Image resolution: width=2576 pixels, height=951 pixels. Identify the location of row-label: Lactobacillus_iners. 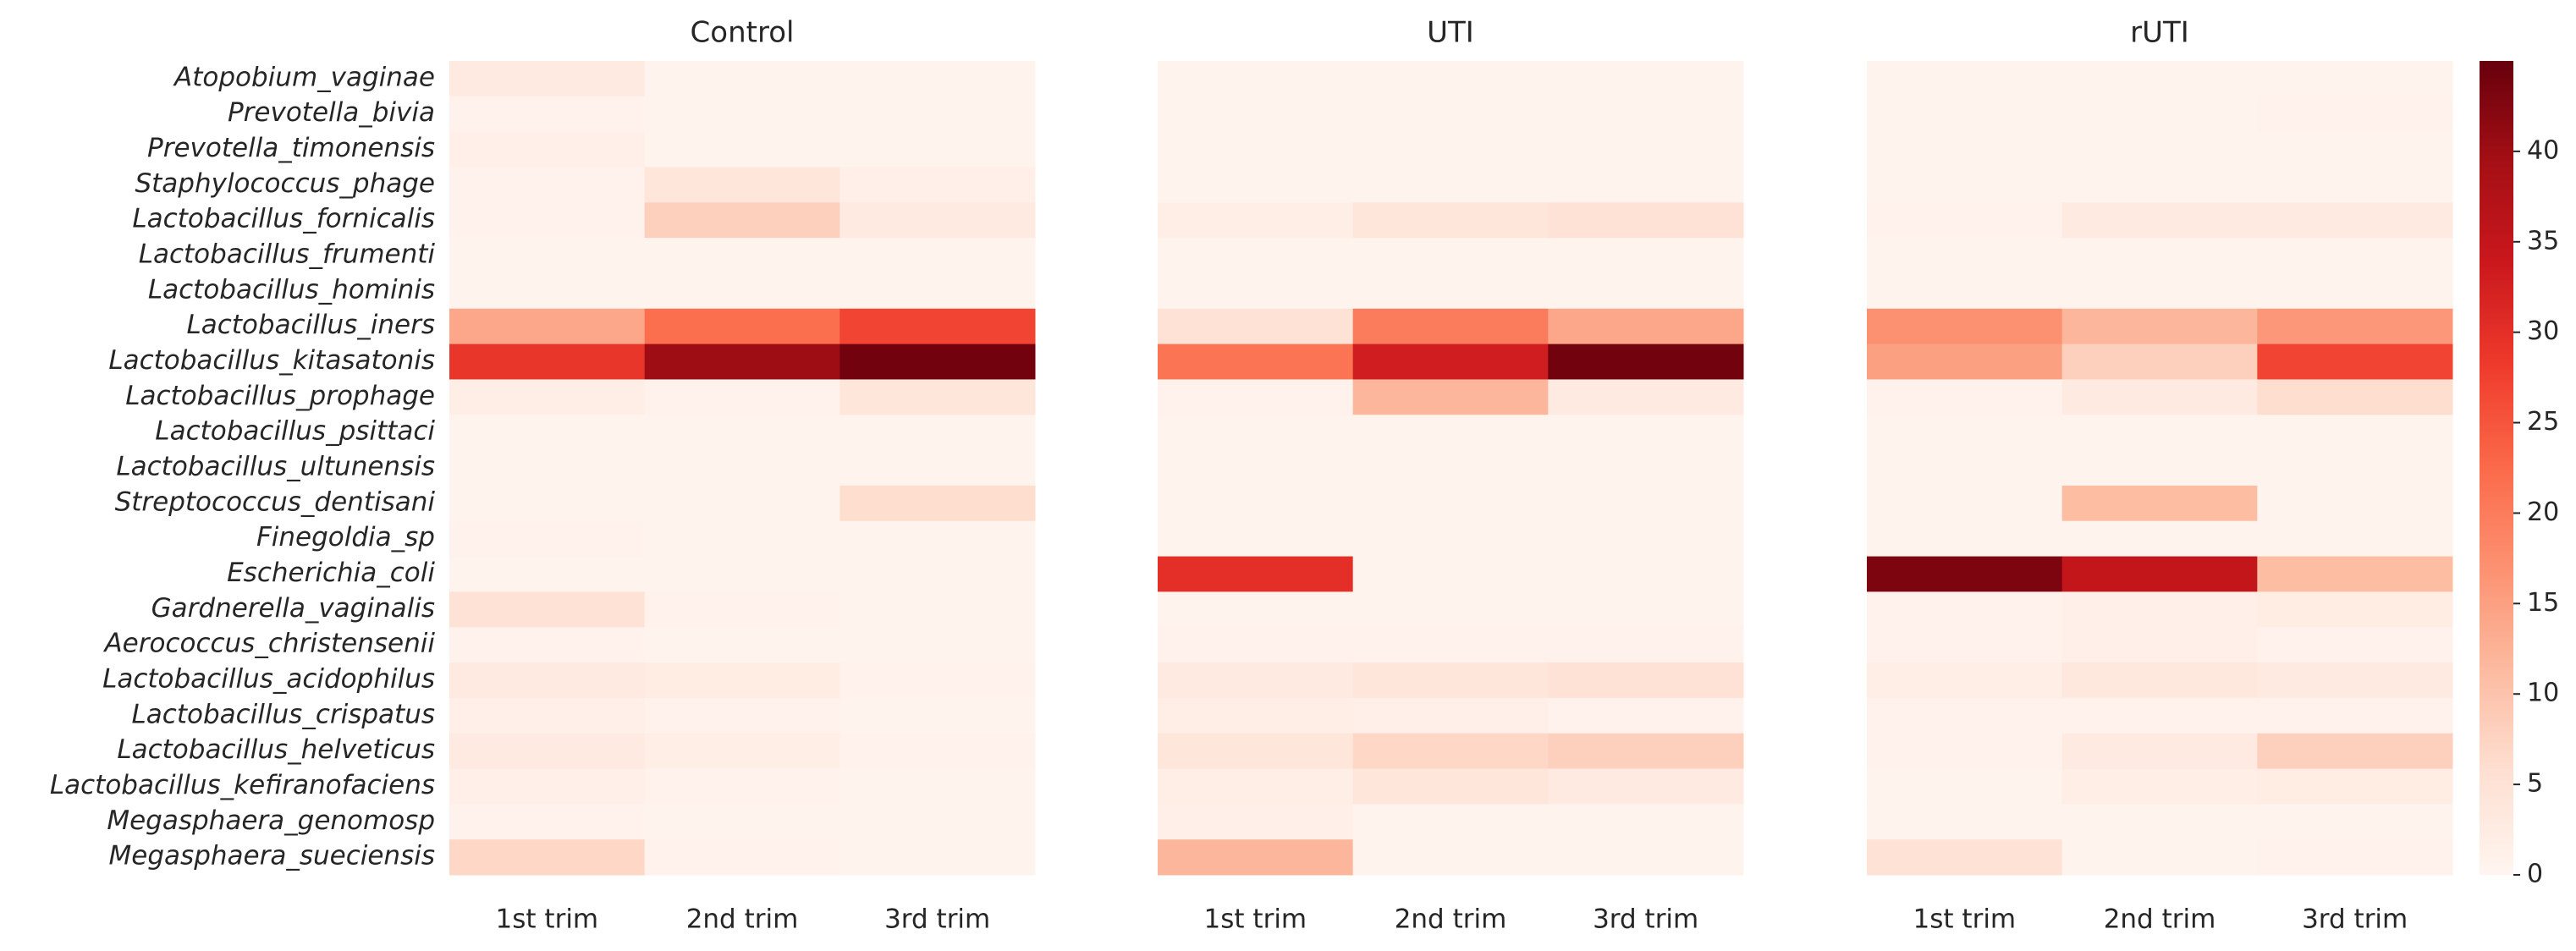
(310, 325).